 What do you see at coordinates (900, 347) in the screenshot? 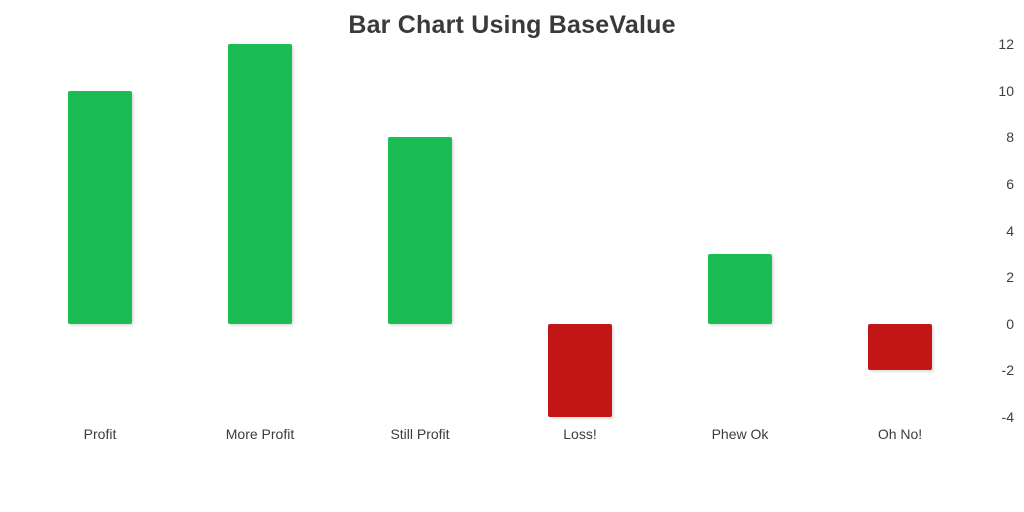
I see `bar-oh-no` at bounding box center [900, 347].